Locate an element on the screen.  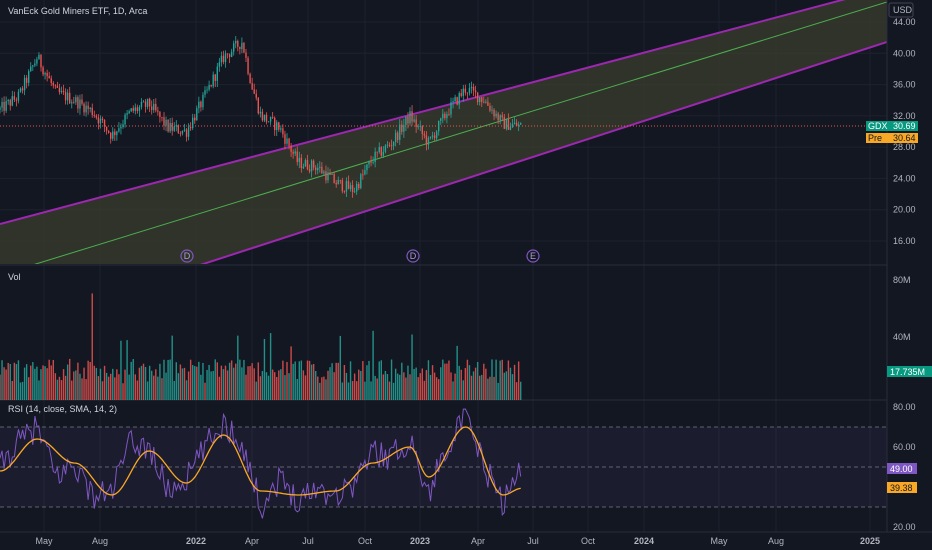
rsi-line is located at coordinates (261, 463).